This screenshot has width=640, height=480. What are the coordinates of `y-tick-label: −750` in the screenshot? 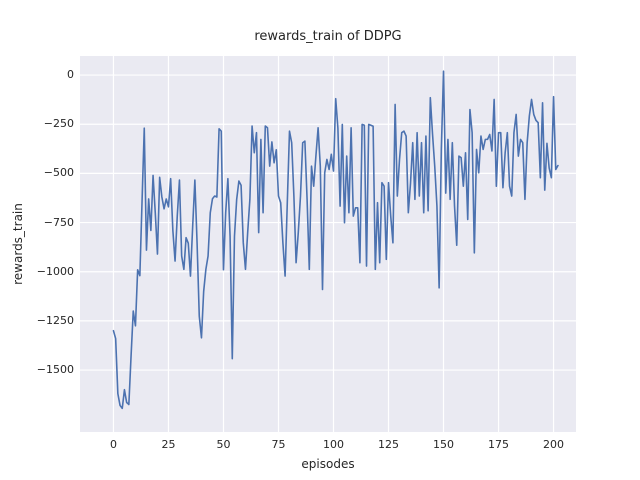 It's located at (58, 222).